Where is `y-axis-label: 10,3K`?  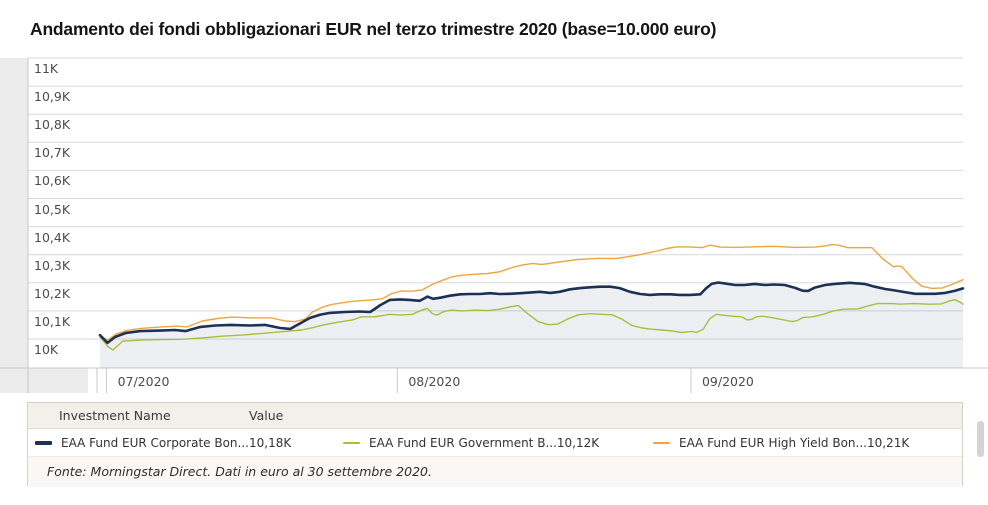 y-axis-label: 10,3K is located at coordinates (52, 265).